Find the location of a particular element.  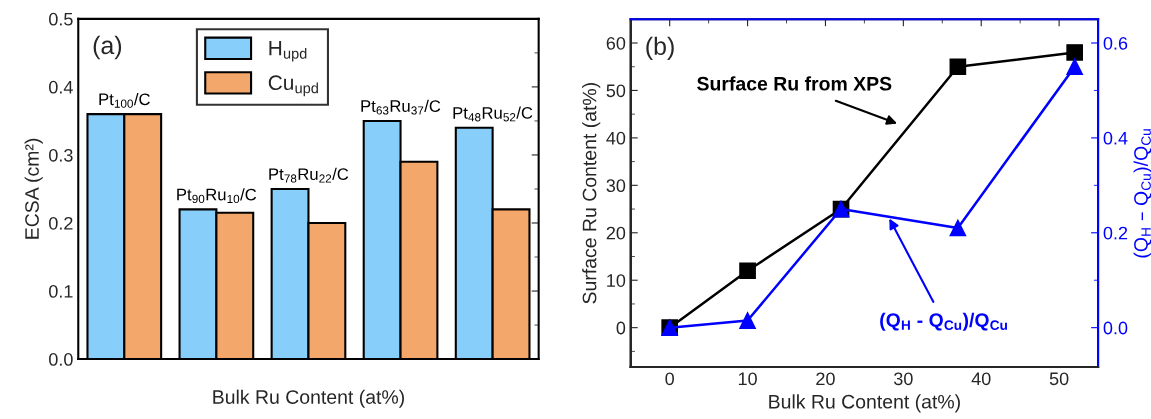

x-tick-label: 30 is located at coordinates (903, 379).